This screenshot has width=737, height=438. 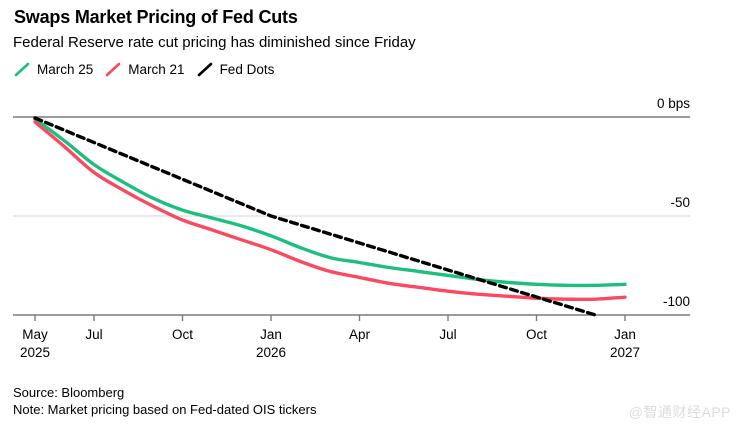 I want to click on x-tick-label: Apr, so click(x=360, y=334).